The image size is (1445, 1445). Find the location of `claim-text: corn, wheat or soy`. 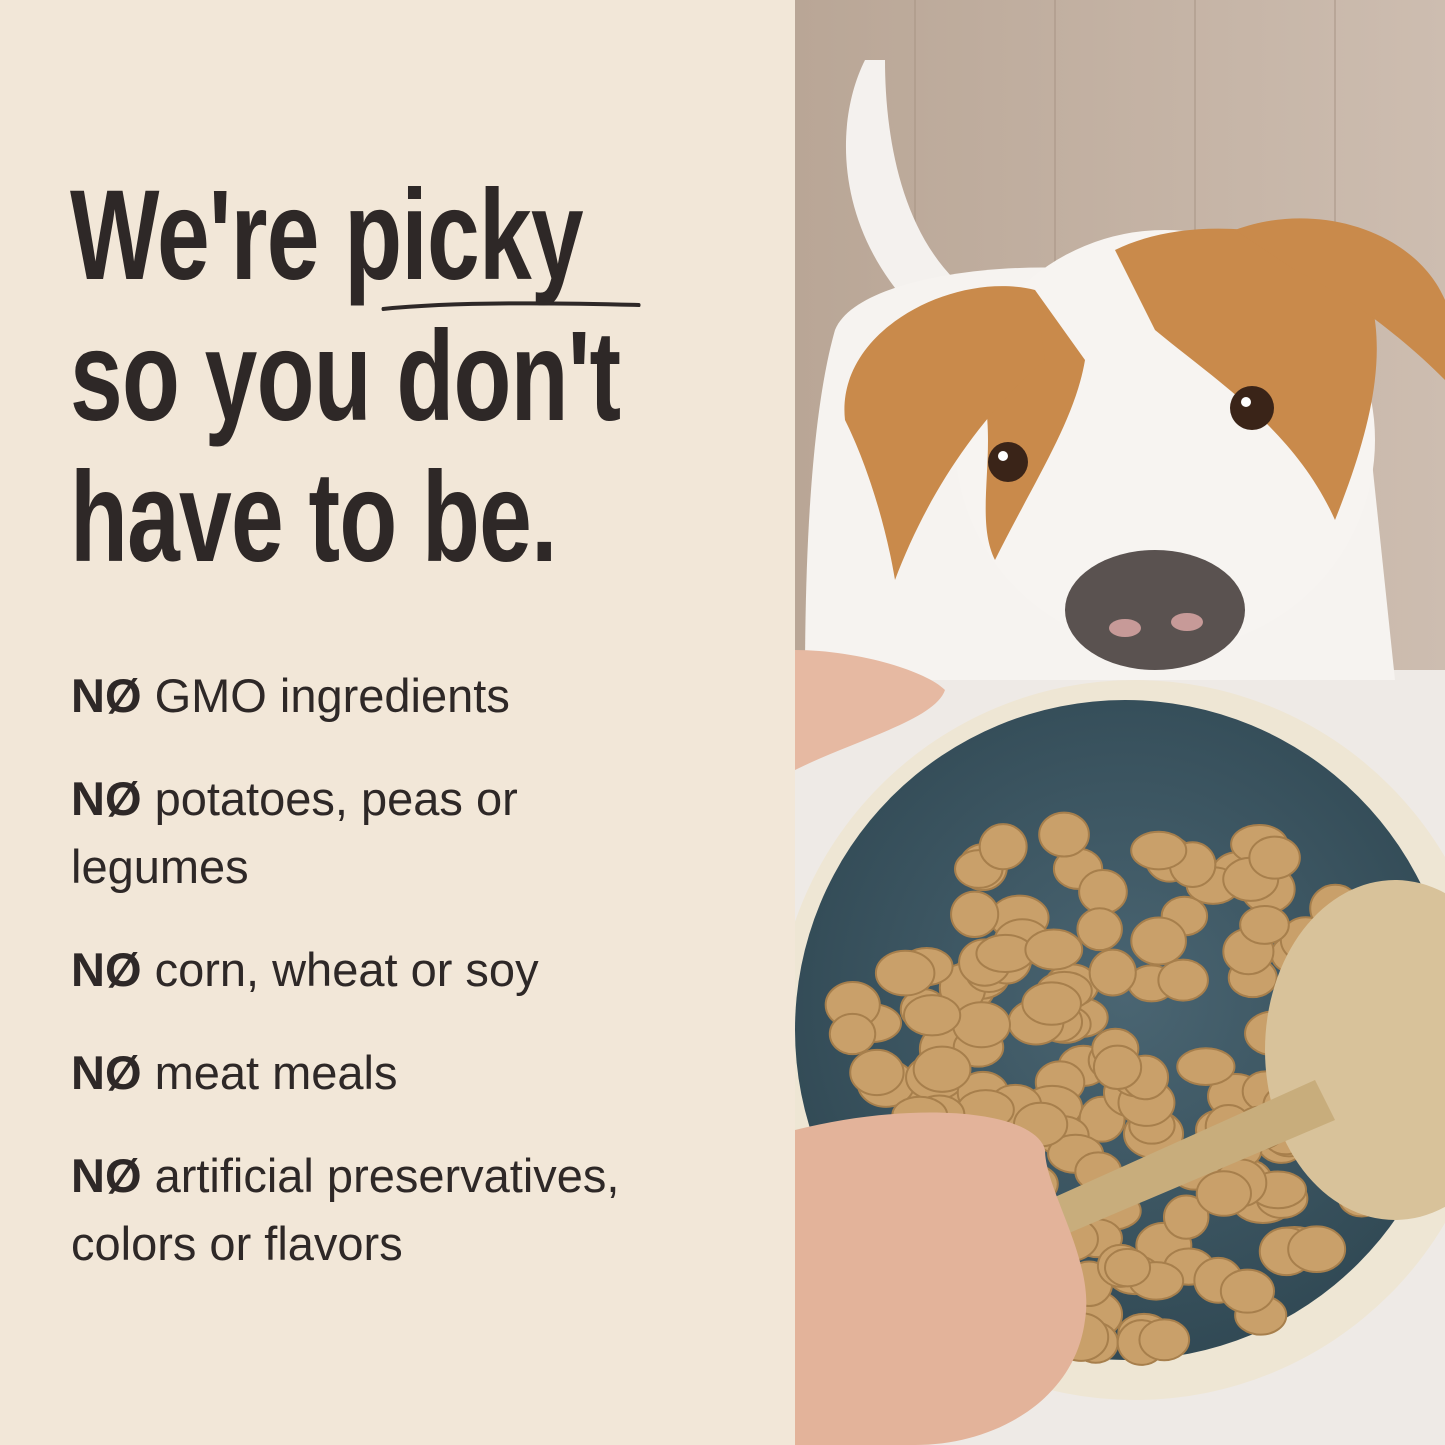

claim-text: corn, wheat or soy is located at coordinates (346, 969).